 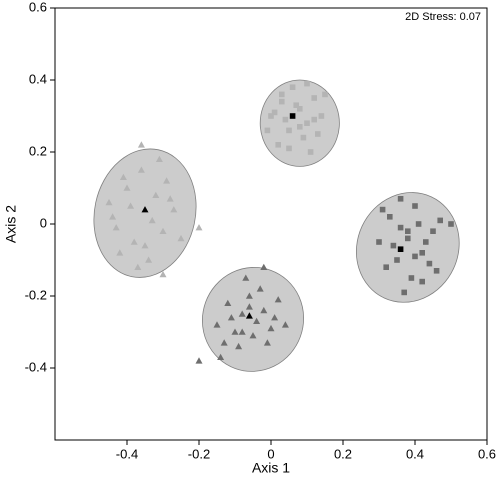 What do you see at coordinates (38, 7) in the screenshot?
I see `y-tick-label: 0.6` at bounding box center [38, 7].